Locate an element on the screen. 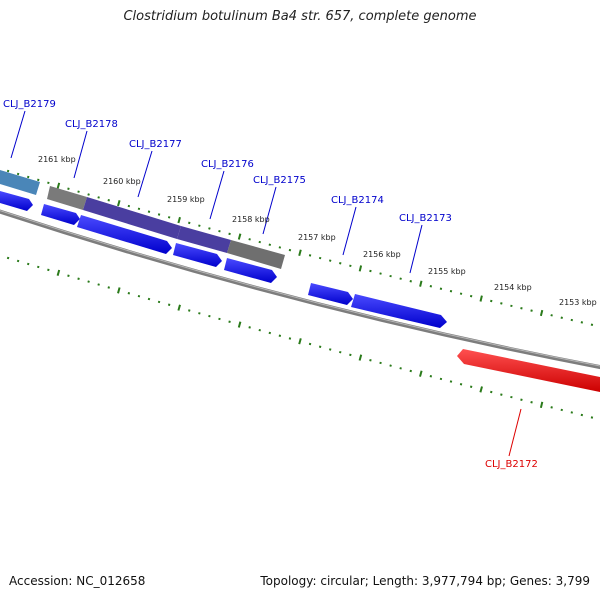  gene-label: CLJ_B2172 is located at coordinates (511, 464).